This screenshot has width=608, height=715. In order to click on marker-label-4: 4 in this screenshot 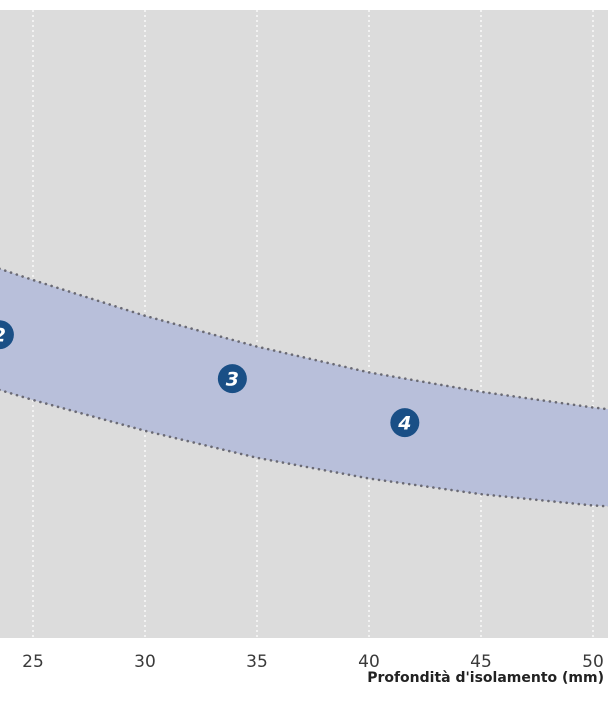, I will do `click(404, 424)`.